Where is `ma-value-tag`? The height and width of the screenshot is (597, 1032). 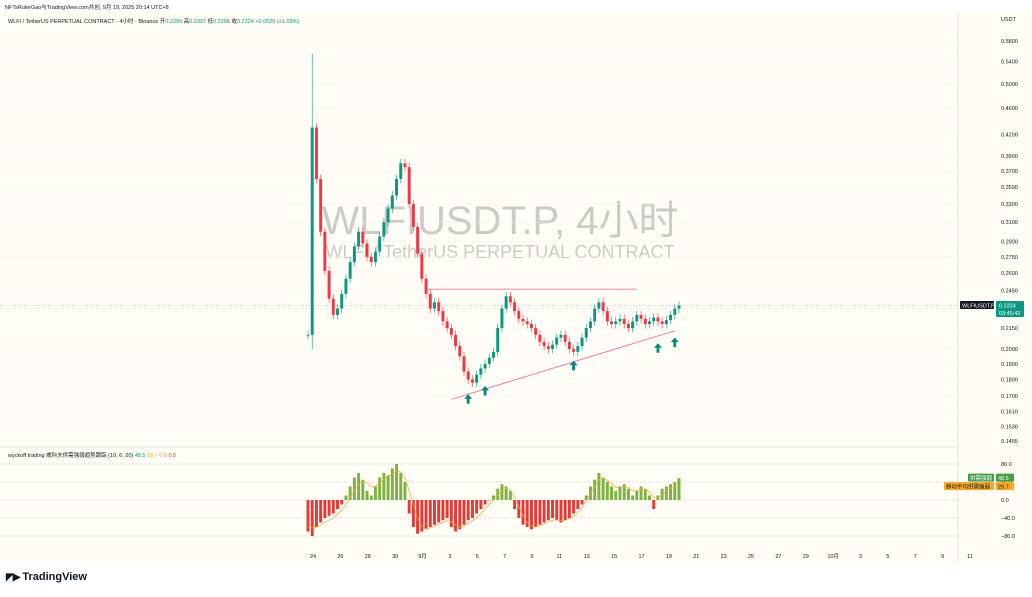 ma-value-tag is located at coordinates (1005, 486).